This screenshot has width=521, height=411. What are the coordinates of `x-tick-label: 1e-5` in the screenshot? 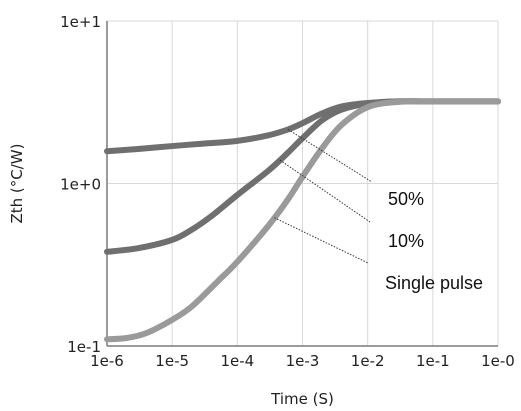 It's located at (172, 361).